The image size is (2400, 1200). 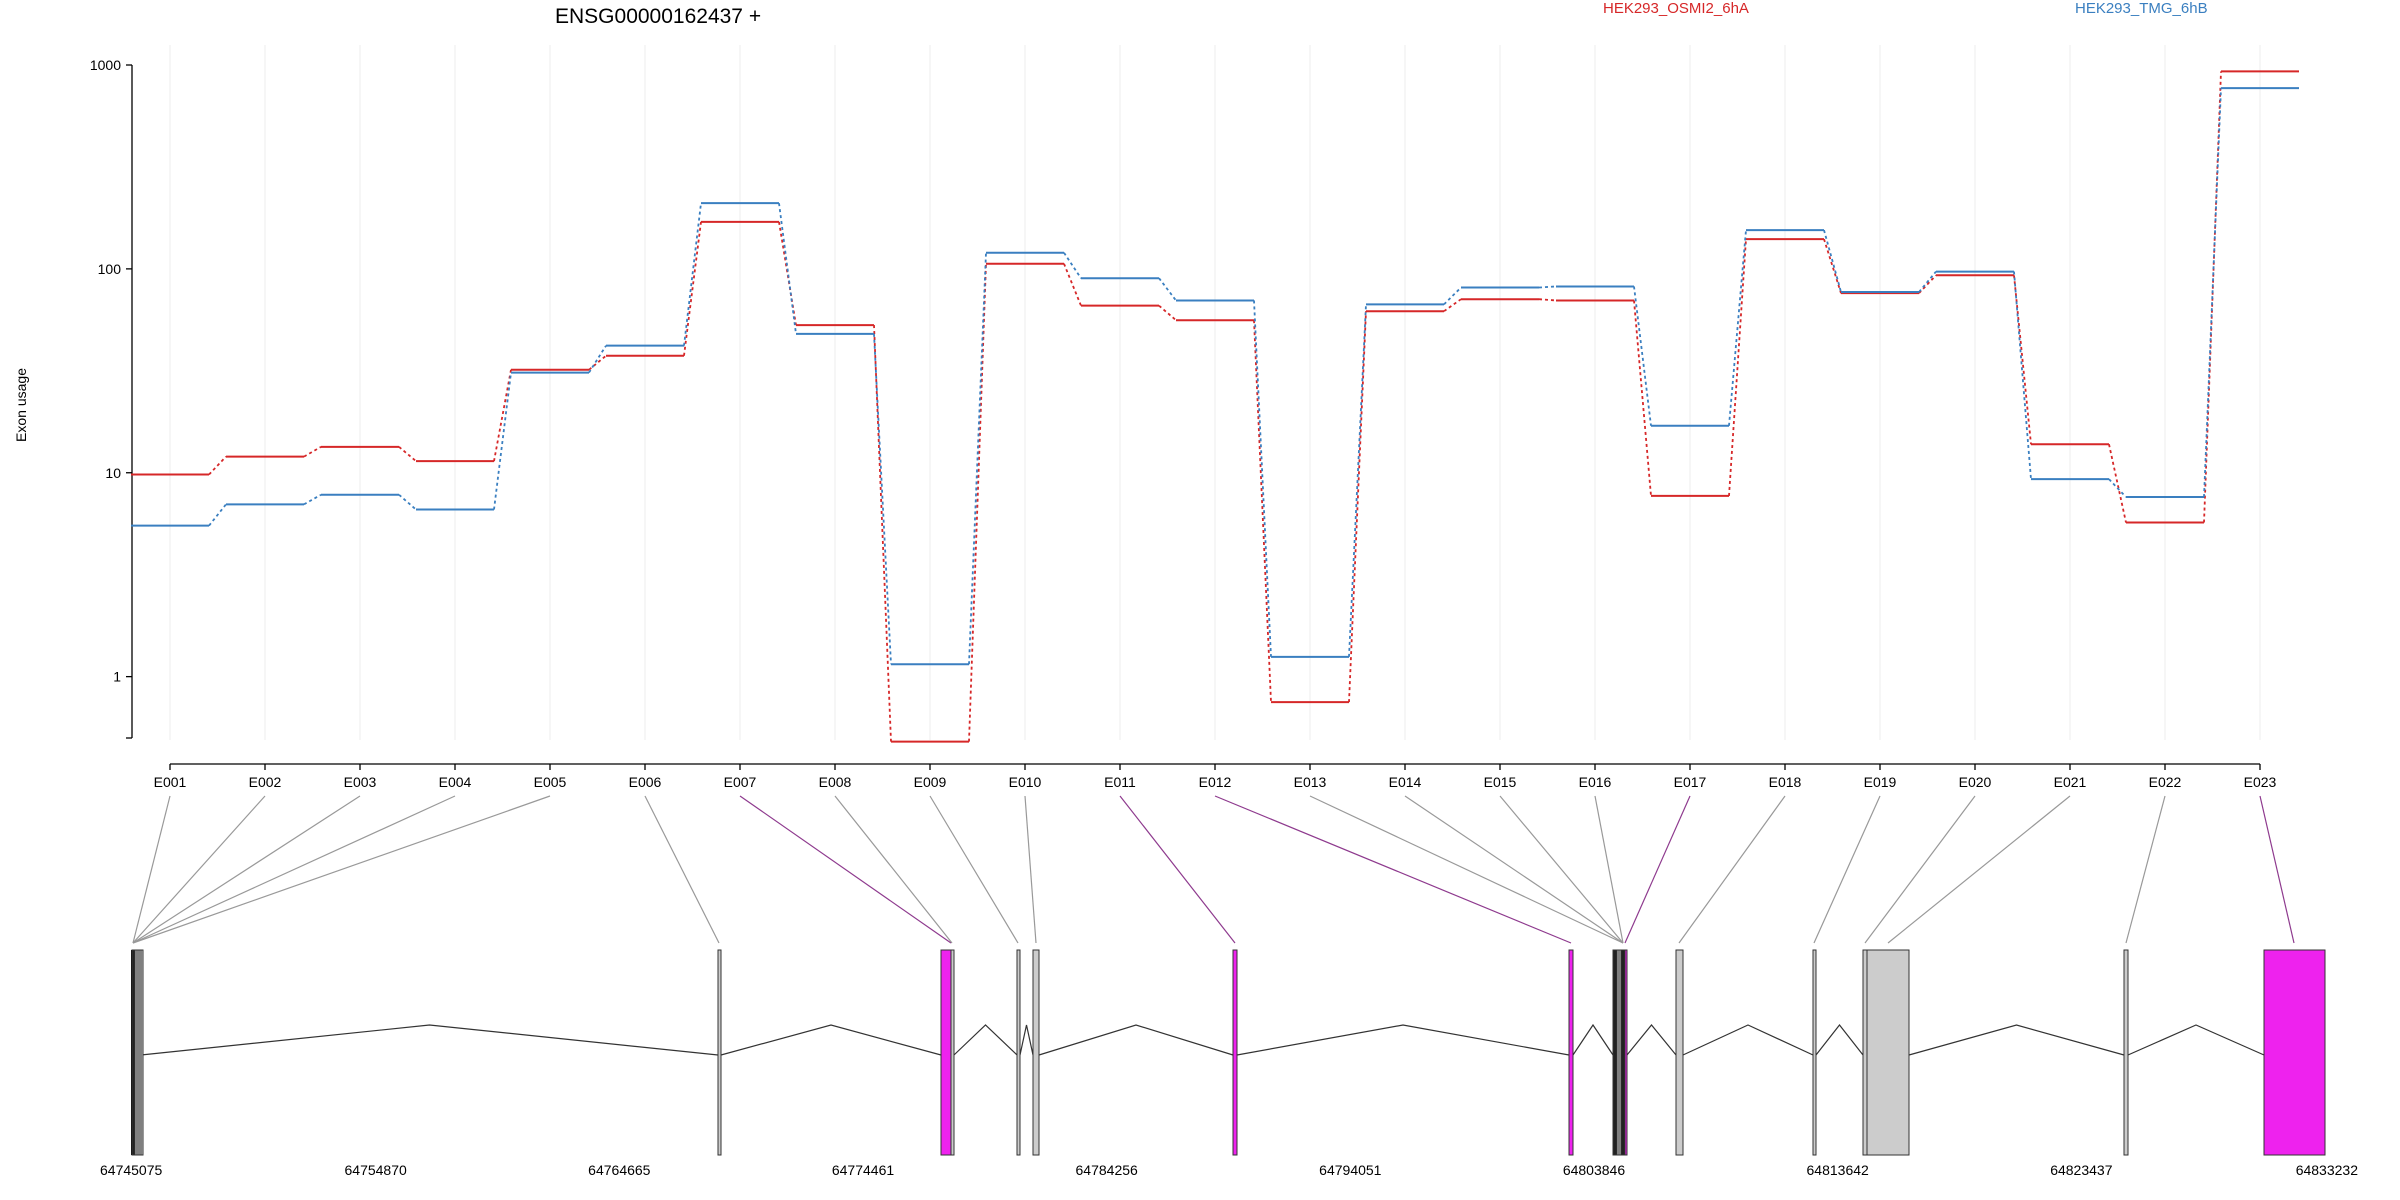 I want to click on connector-e002, so click(x=199, y=869).